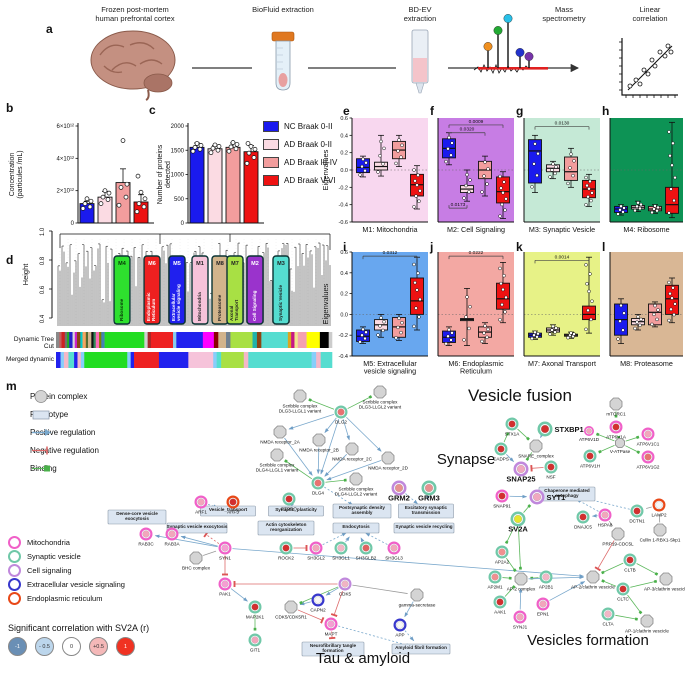  I want to click on braak-legend-item: AD Braak 0-II, so click(300, 144).